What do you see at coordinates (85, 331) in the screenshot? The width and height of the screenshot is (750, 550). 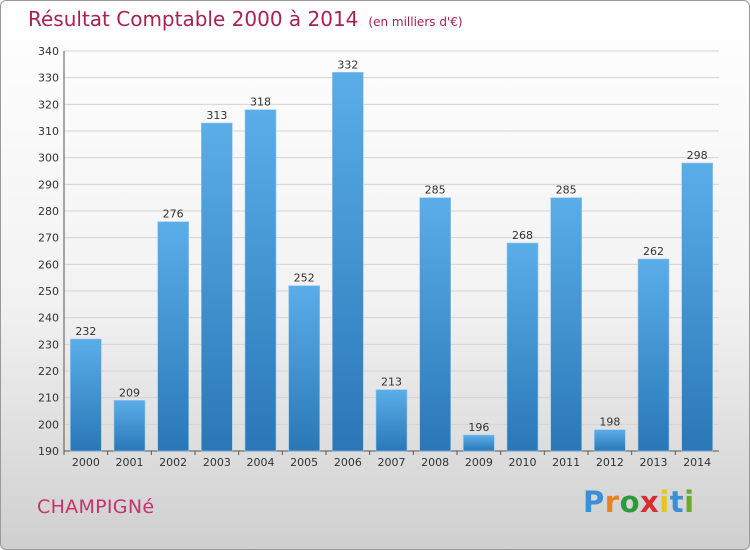 I see `data-label: 232` at bounding box center [85, 331].